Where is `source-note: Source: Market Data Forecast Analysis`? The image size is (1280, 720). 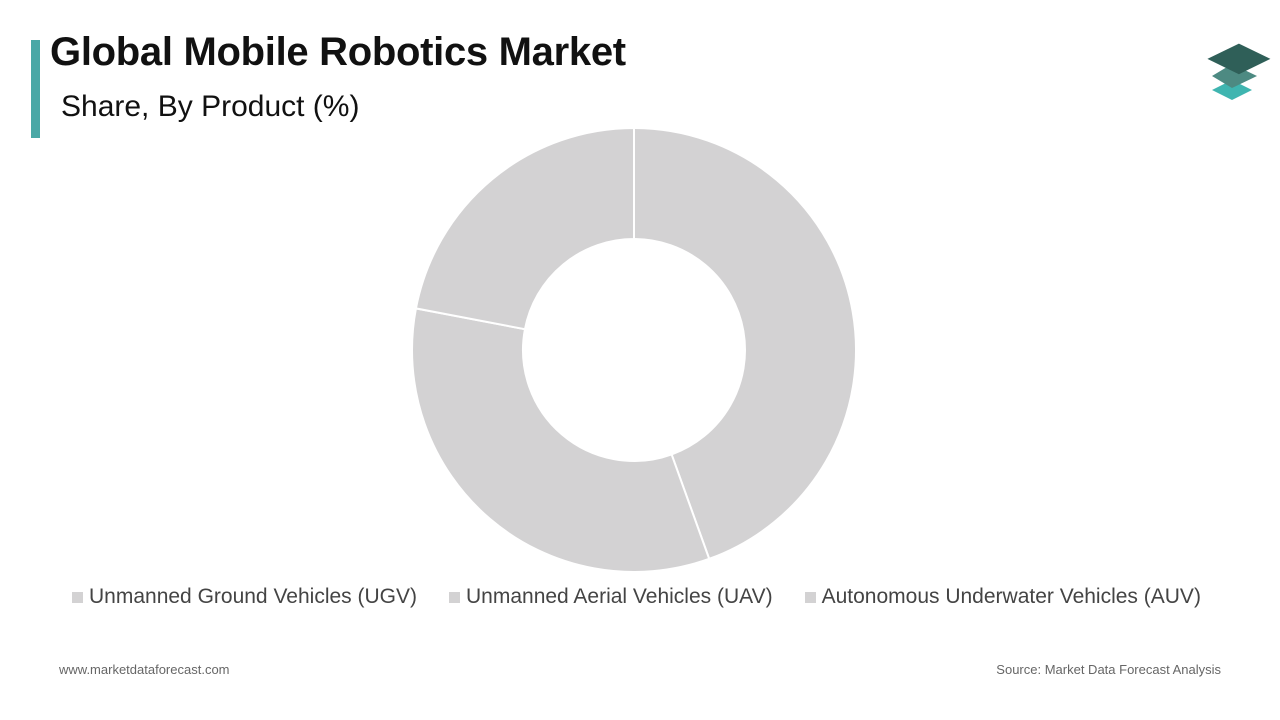 source-note: Source: Market Data Forecast Analysis is located at coordinates (1108, 669).